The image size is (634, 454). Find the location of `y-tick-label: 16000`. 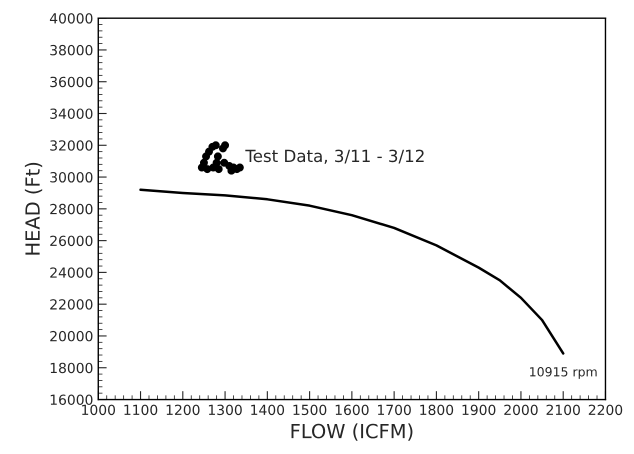

y-tick-label: 16000 is located at coordinates (71, 399).